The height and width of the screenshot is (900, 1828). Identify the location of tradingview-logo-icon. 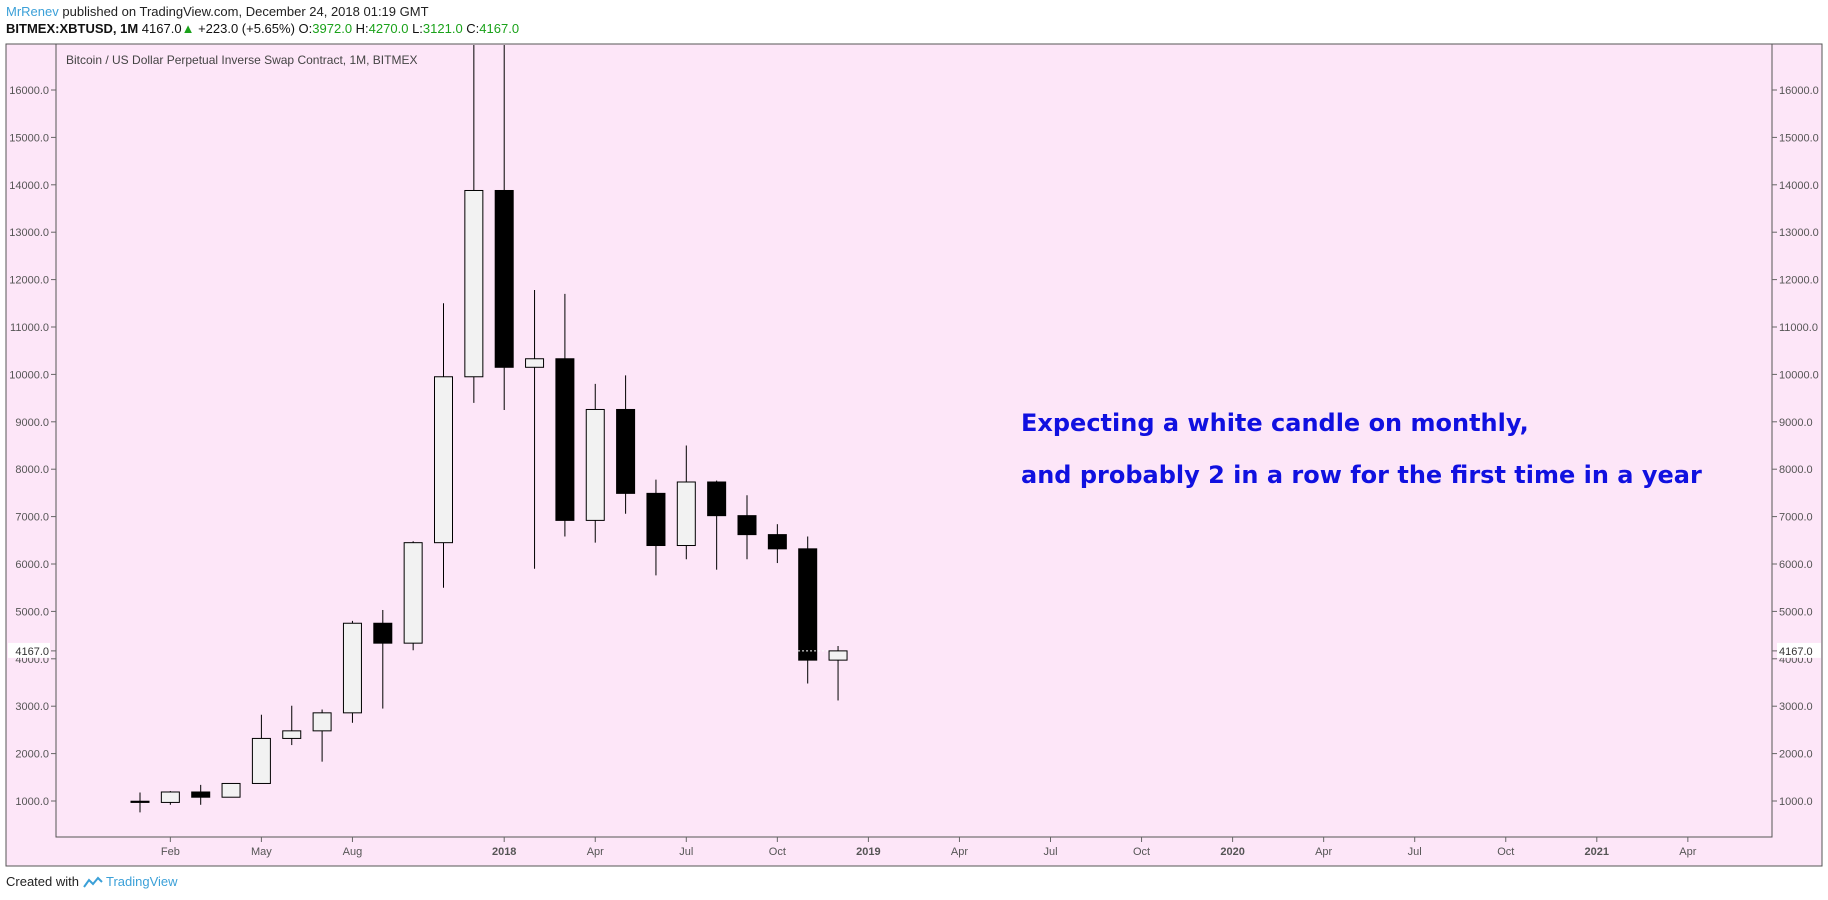
(93, 882).